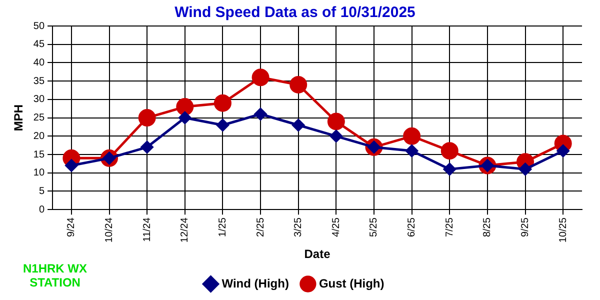 This screenshot has width=600, height=300. I want to click on y-tick-label: 30, so click(39, 100).